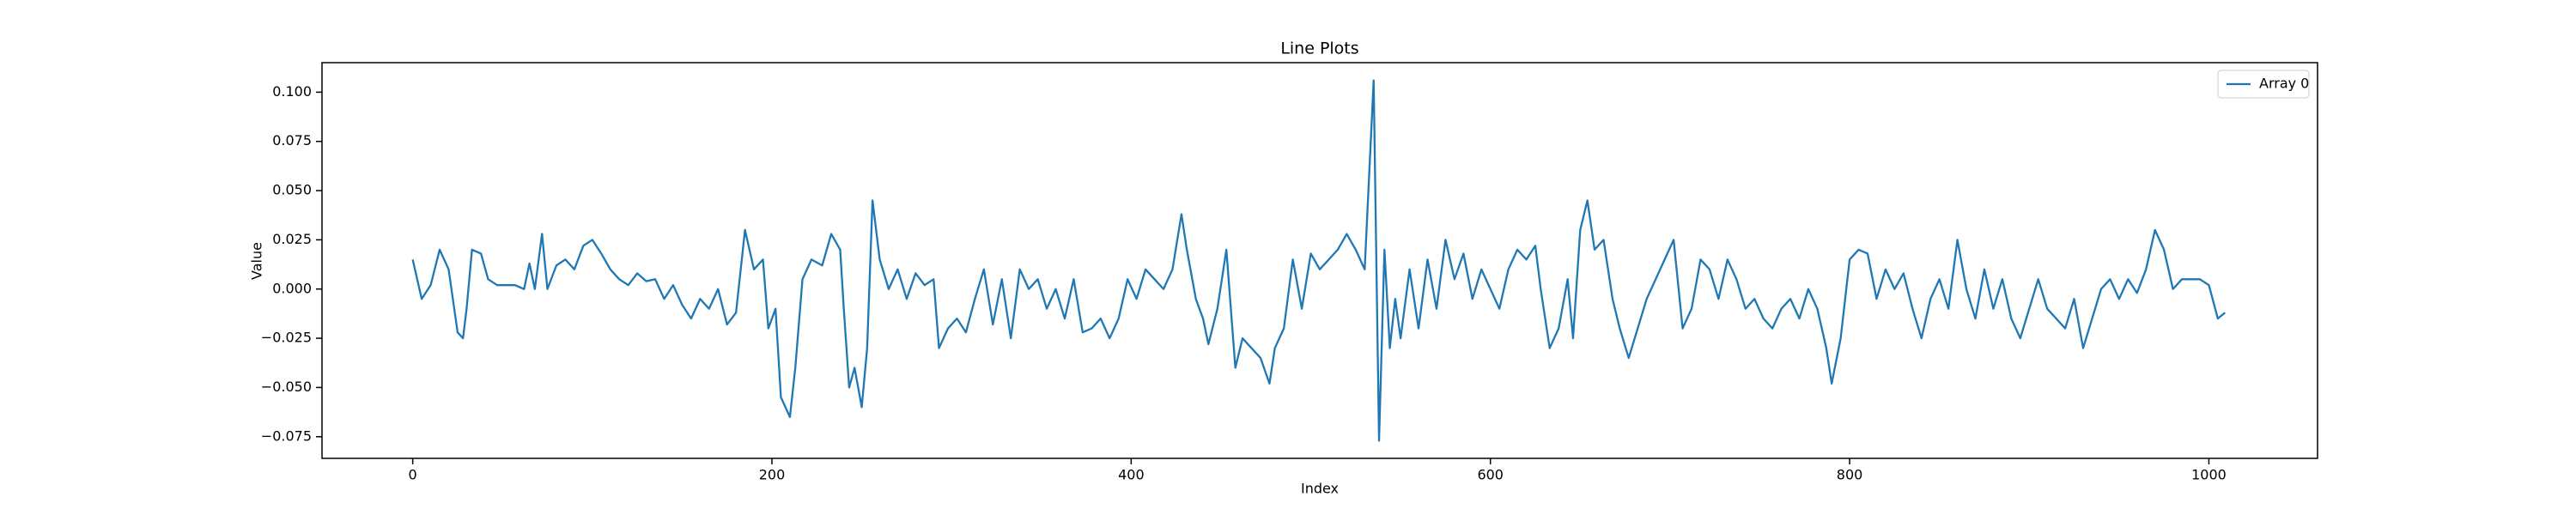 The height and width of the screenshot is (515, 2576). What do you see at coordinates (292, 91) in the screenshot?
I see `y-tick-label: 0.100` at bounding box center [292, 91].